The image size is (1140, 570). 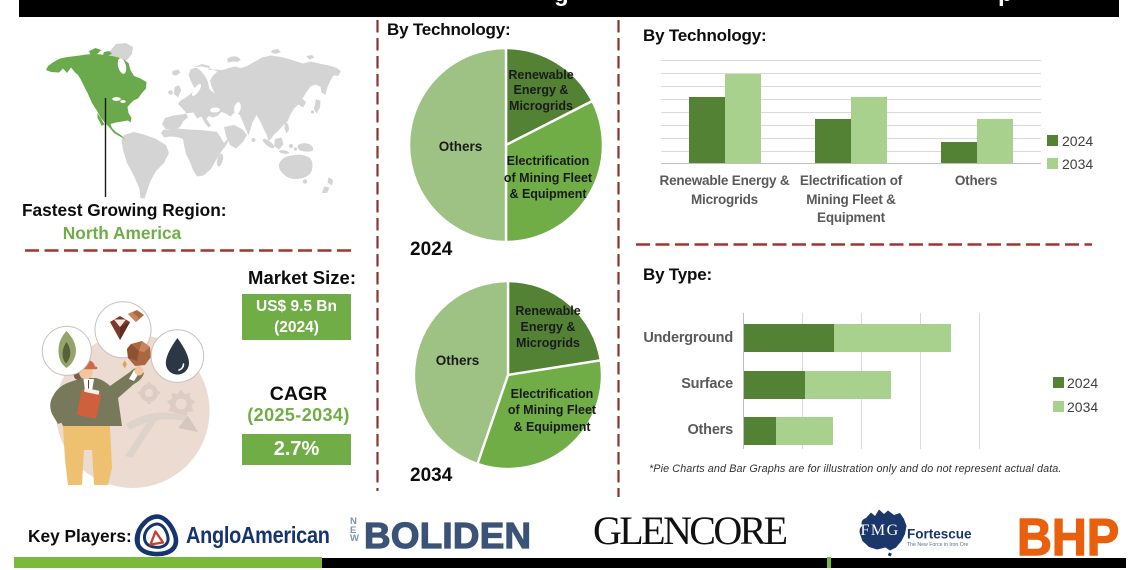 I want to click on svg-text: Fortescue, so click(x=939, y=534).